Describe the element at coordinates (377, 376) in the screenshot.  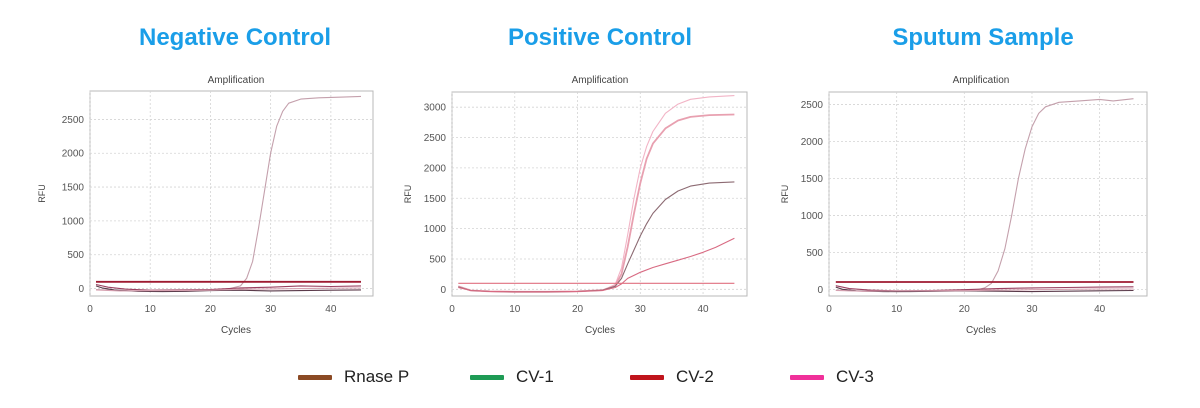
I see `legend-label-rnase-p: Rnase P` at that location.